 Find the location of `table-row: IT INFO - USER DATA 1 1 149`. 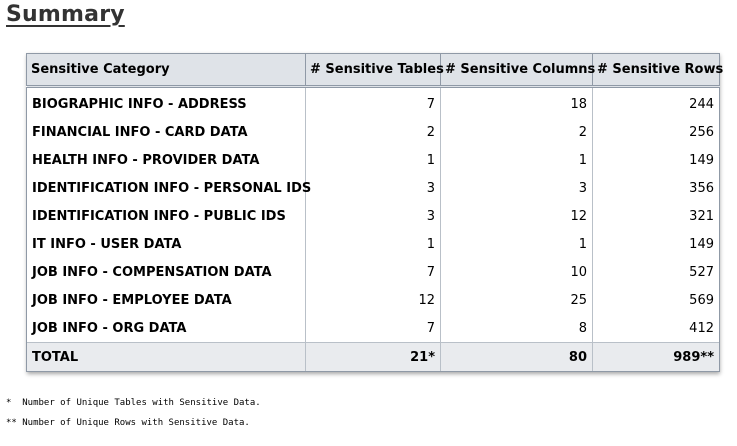

table-row: IT INFO - USER DATA 1 1 149 is located at coordinates (373, 244).